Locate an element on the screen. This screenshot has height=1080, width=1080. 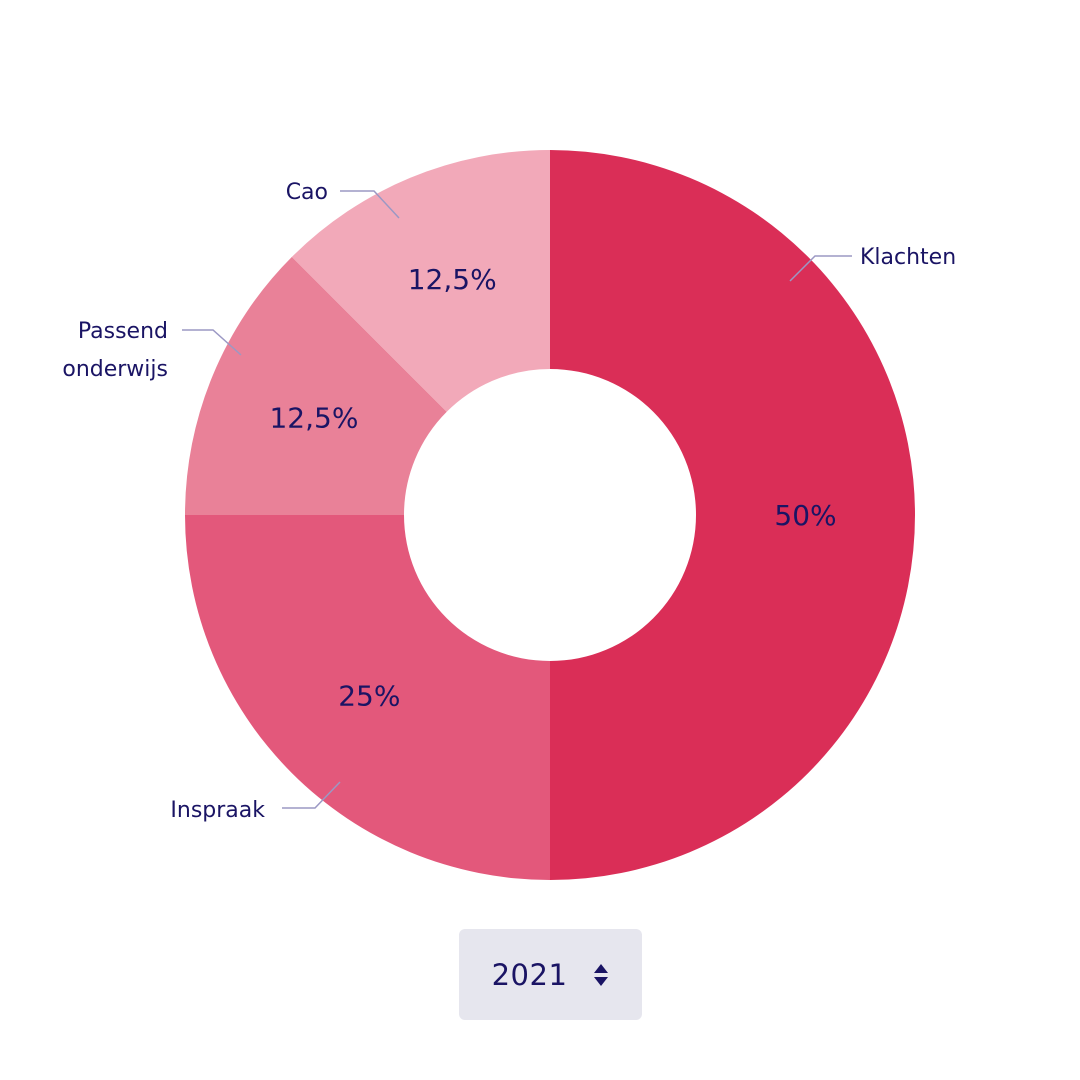
donut-slice-passend-onderwijs is located at coordinates (316, 385).